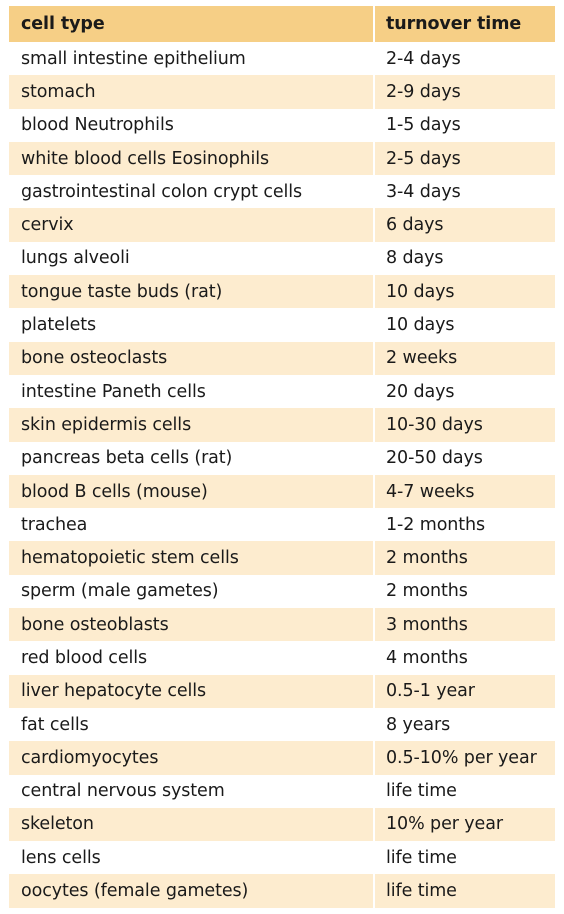 This screenshot has width=564, height=914. What do you see at coordinates (430, 691) in the screenshot?
I see `turnover-time-value: 0.5-1 year` at bounding box center [430, 691].